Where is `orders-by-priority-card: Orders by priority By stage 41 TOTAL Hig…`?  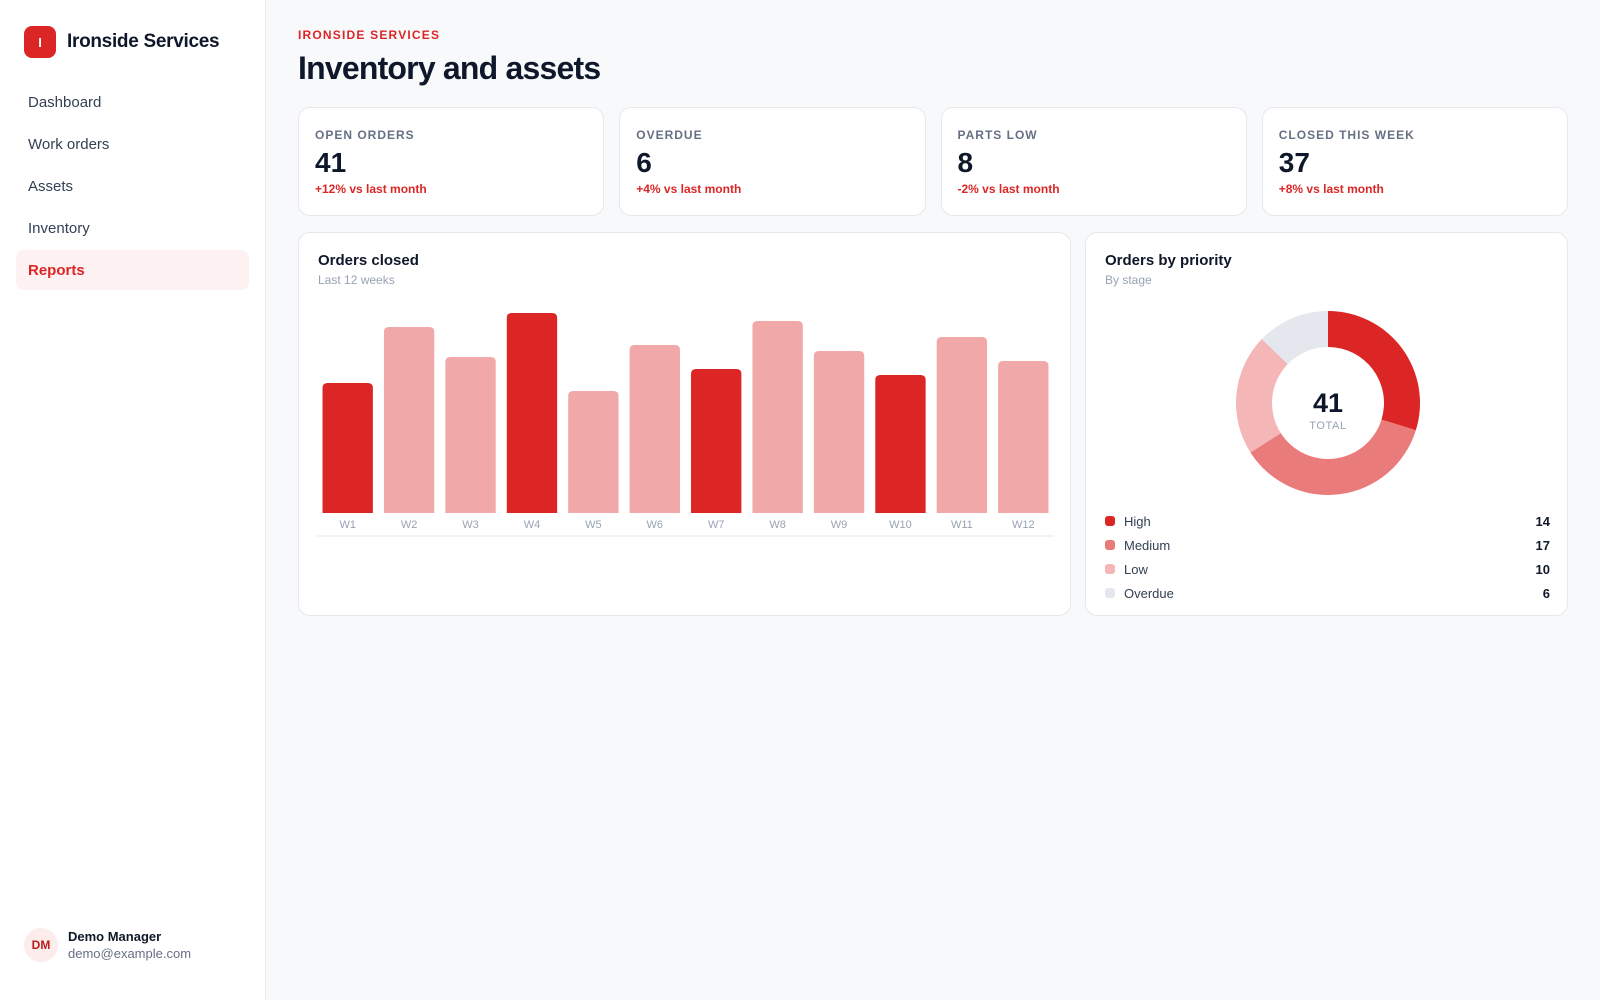
orders-by-priority-card: Orders by priority By stage 41 TOTAL Hig… is located at coordinates (1326, 424).